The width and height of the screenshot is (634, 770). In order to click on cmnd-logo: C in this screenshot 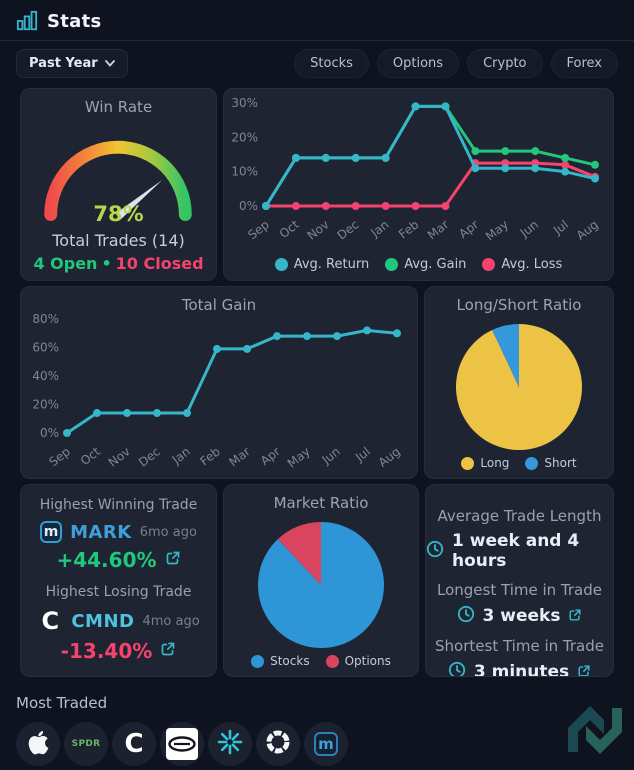, I will do `click(134, 744)`.